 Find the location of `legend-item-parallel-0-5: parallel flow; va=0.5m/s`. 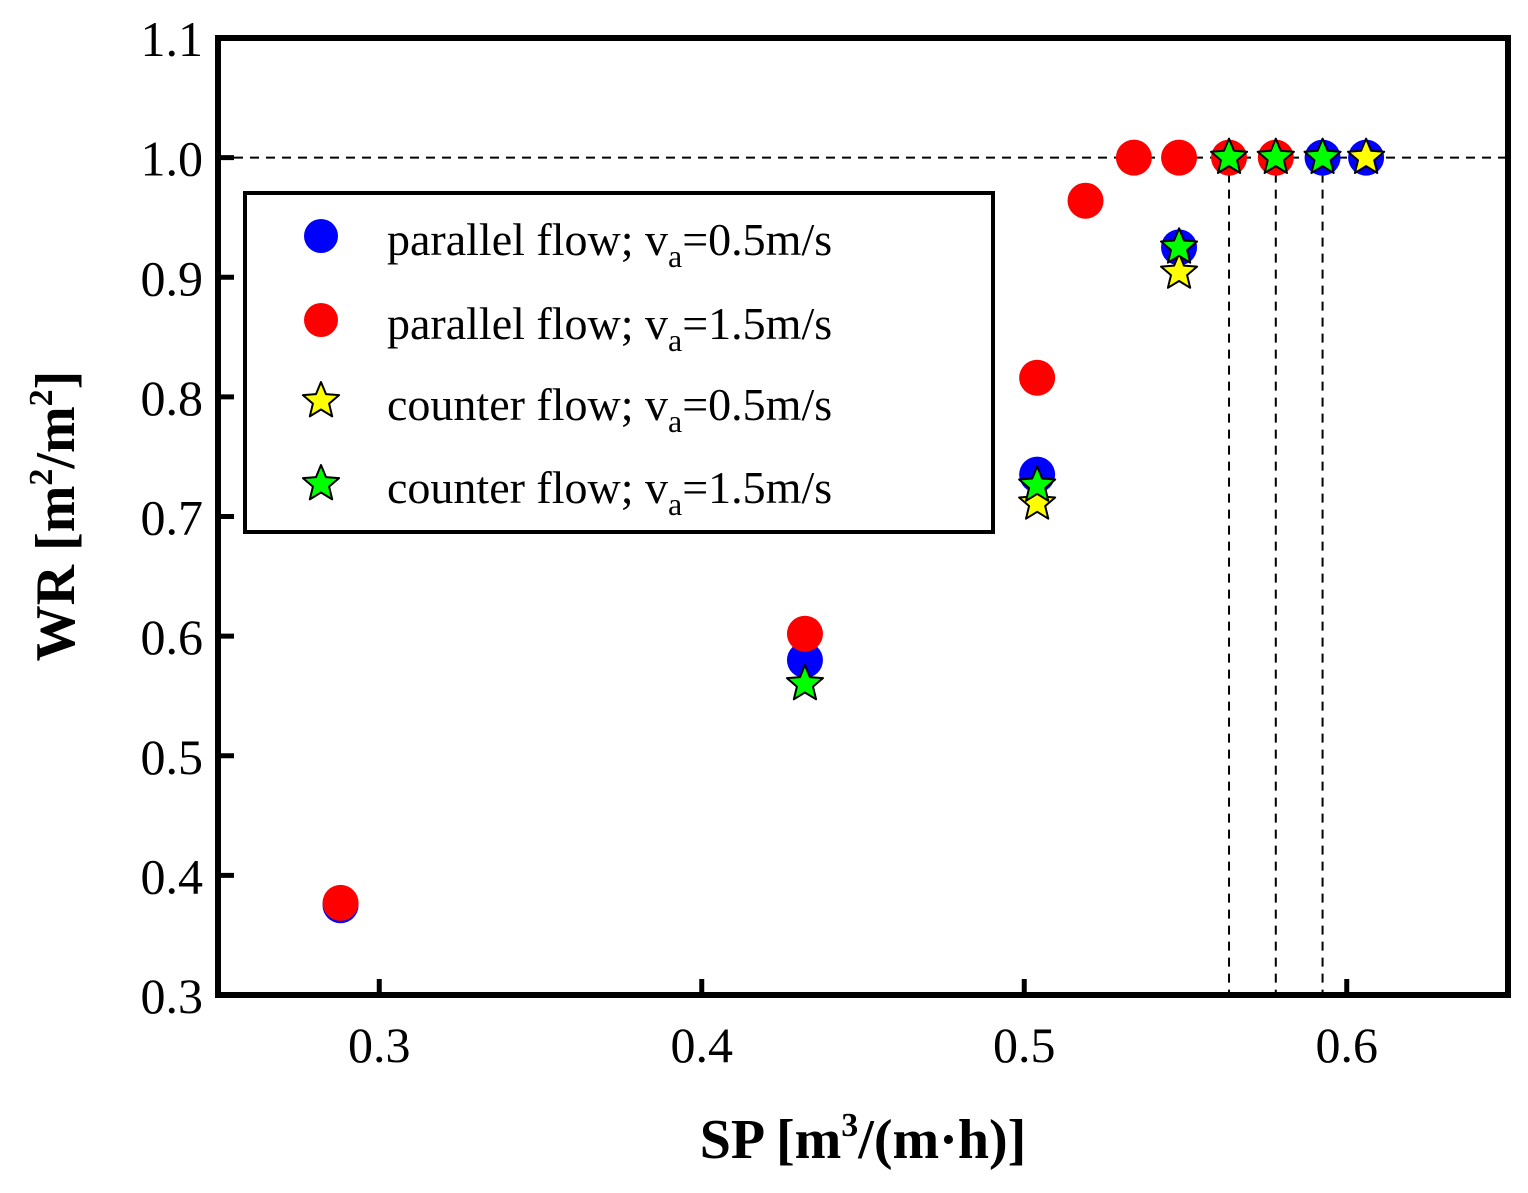

legend-item-parallel-0-5: parallel flow; va=0.5m/s is located at coordinates (568, 244).